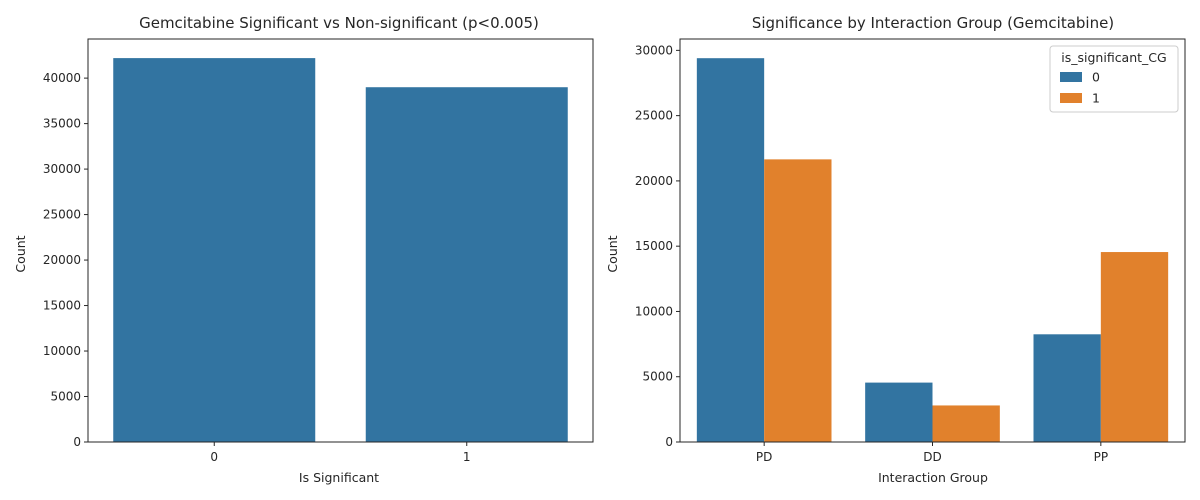 Image resolution: width=1200 pixels, height=500 pixels. I want to click on legend-title: is_significant_CG, so click(1113, 57).